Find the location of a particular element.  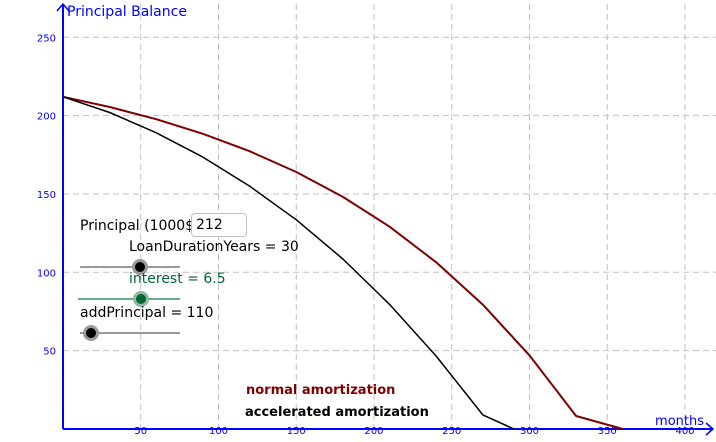

y-tick-label: 250 is located at coordinates (46, 38).